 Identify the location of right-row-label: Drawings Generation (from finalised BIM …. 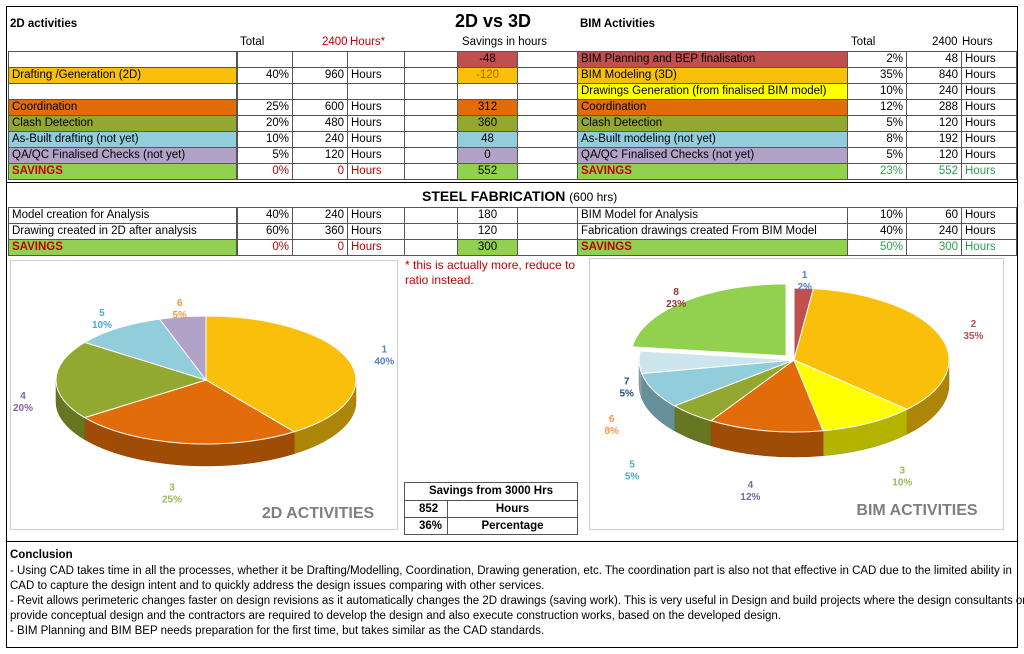
(712, 91).